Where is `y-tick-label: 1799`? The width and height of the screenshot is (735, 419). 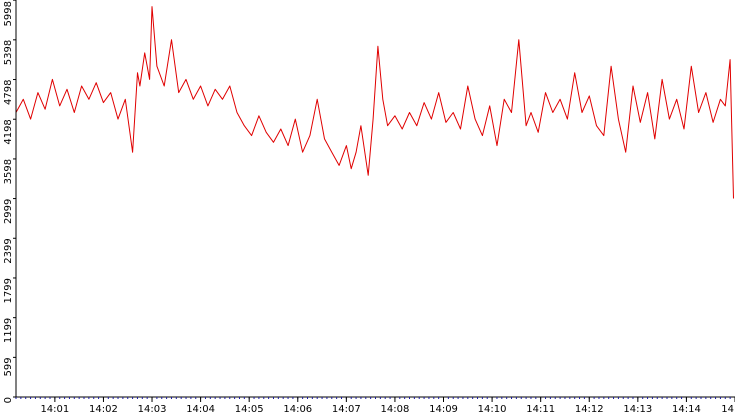 y-tick-label: 1799 is located at coordinates (8, 290).